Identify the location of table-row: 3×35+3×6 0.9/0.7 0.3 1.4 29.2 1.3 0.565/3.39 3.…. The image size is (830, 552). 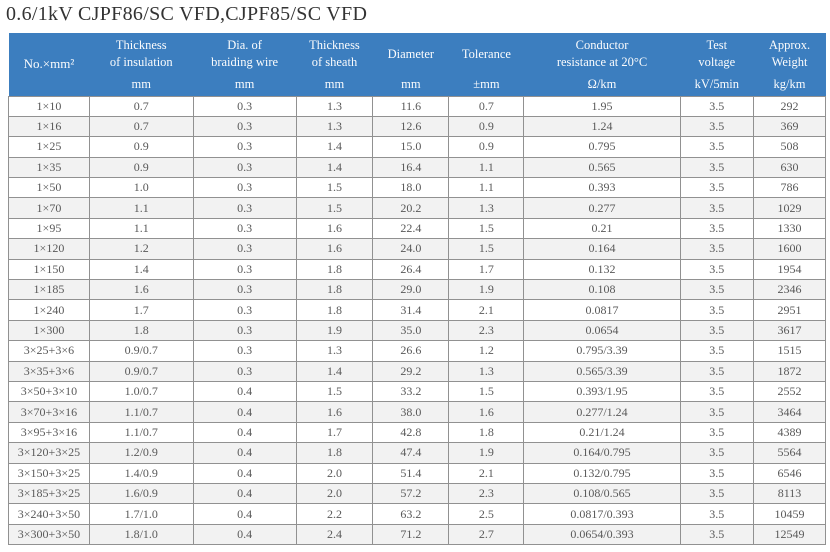
(417, 371).